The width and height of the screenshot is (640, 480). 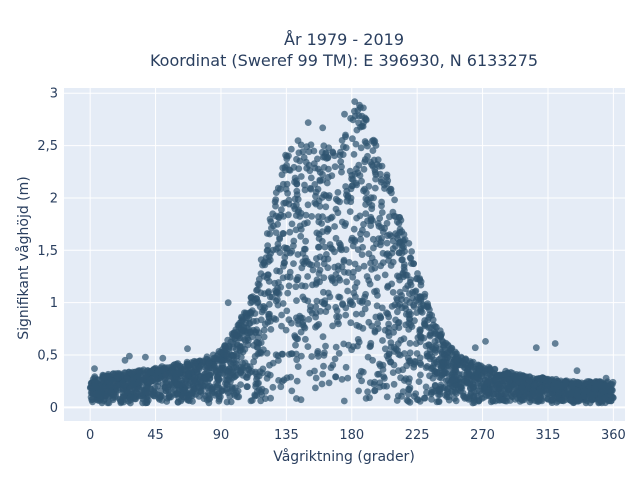 What do you see at coordinates (356, 435) in the screenshot?
I see `x-axis-ticks: 0 45 90 135 180 225 270 315 360` at bounding box center [356, 435].